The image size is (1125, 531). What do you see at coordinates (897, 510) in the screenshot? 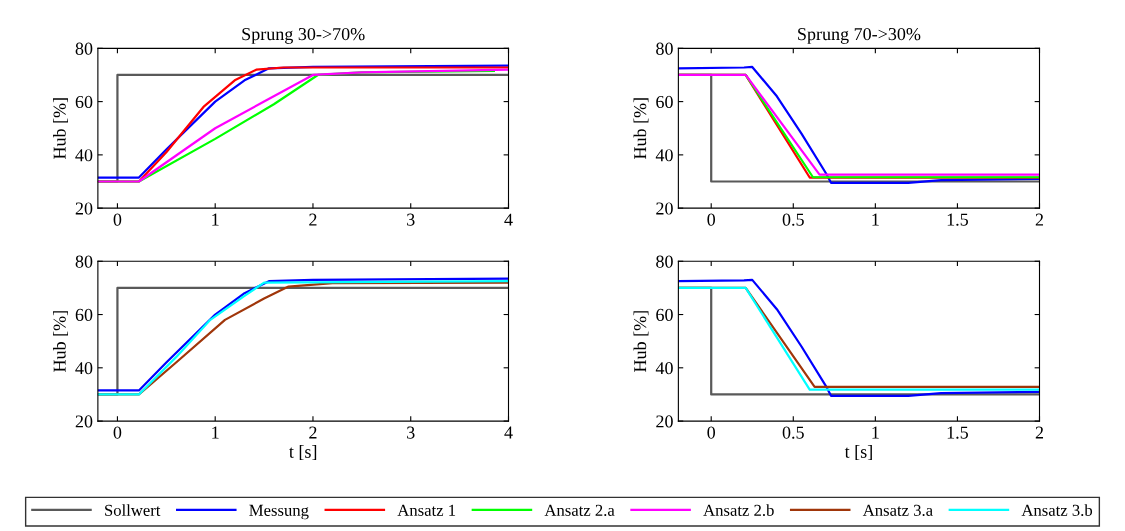
I see `legend-label: Ansatz 3.a` at bounding box center [897, 510].